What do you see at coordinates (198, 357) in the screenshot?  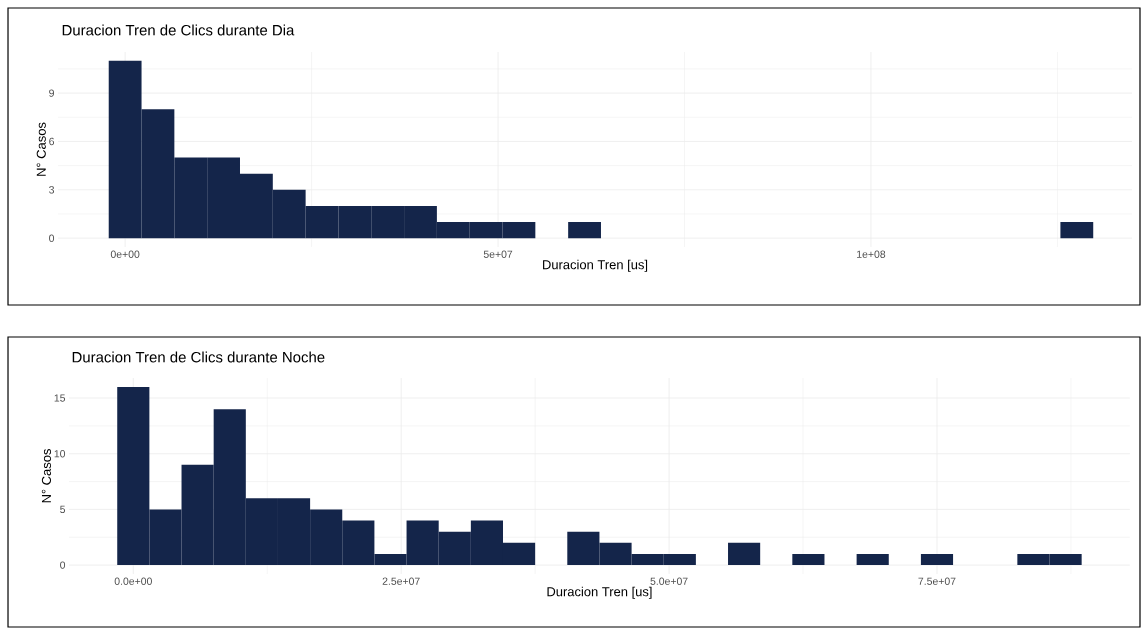 I see `chart-title: Duracion Tren de Clics durante Noche` at bounding box center [198, 357].